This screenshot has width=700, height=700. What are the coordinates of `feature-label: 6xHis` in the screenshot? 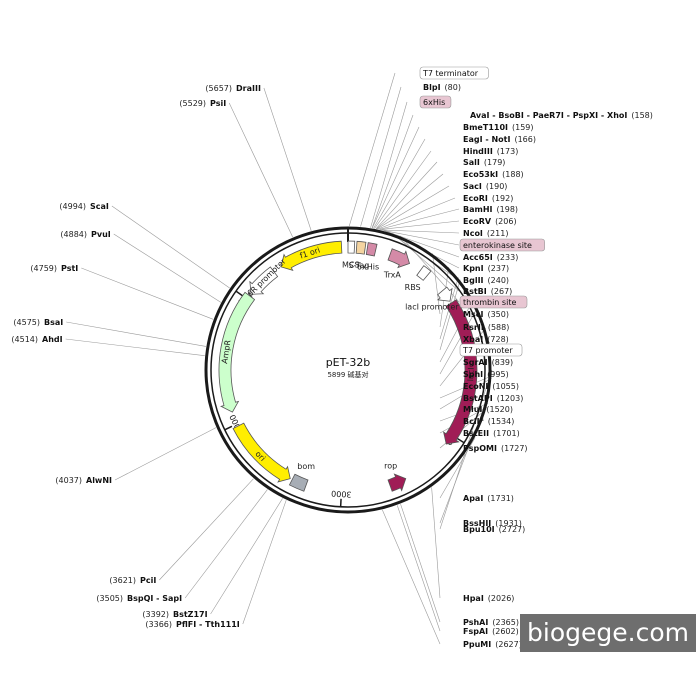 It's located at (368, 266).